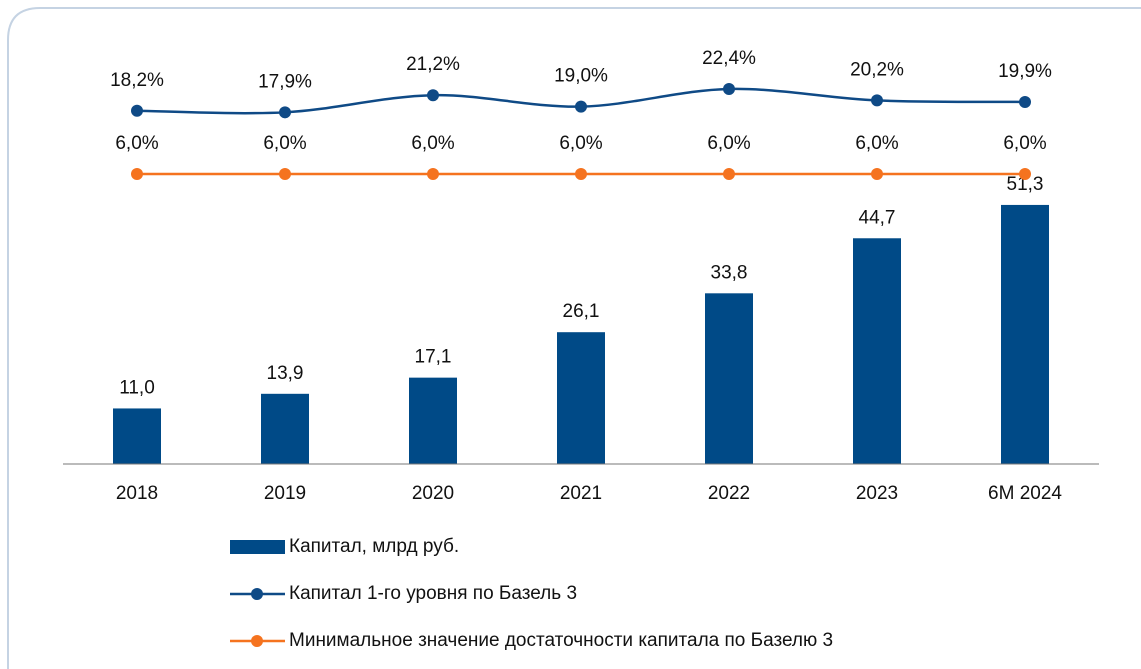 This screenshot has height=669, width=1141. I want to click on x-tick-label: 2023, so click(877, 493).